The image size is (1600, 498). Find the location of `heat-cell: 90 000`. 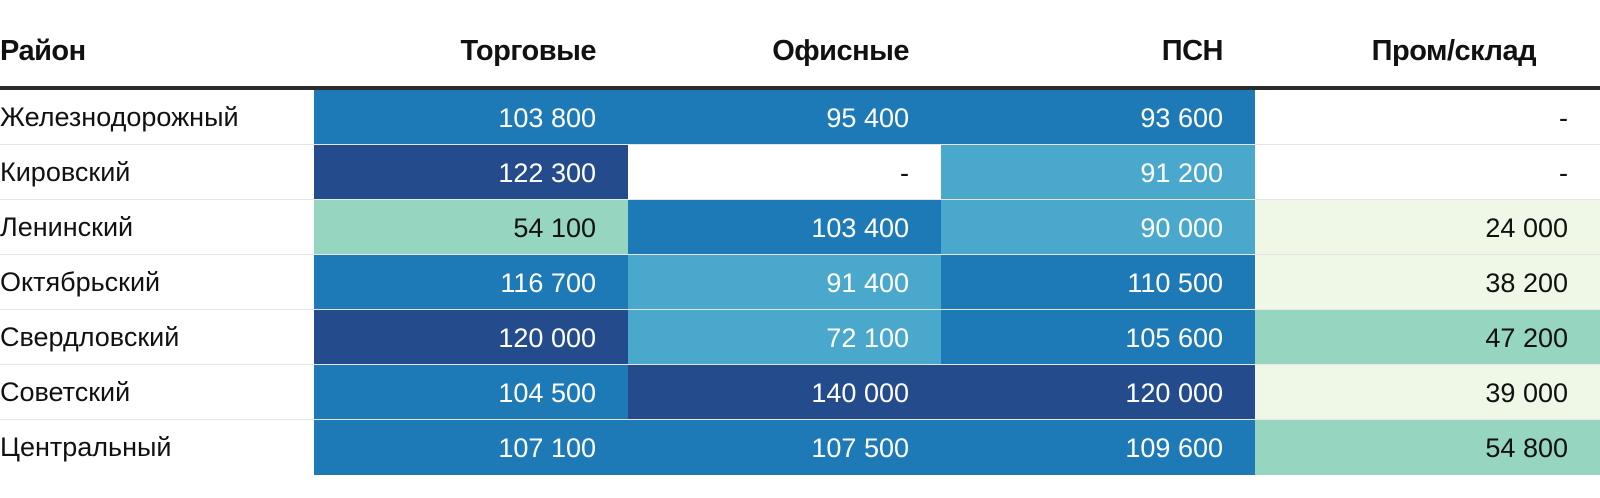

heat-cell: 90 000 is located at coordinates (1098, 227).